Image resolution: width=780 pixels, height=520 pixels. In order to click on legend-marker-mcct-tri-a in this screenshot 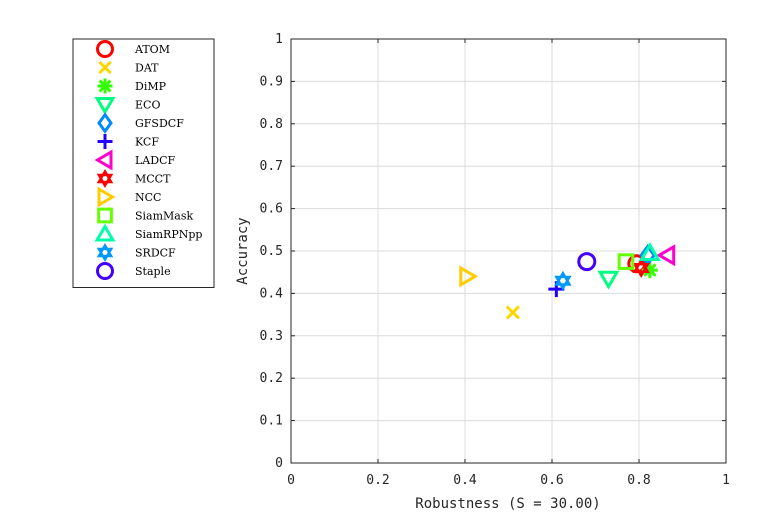, I will do `click(105, 176)`.